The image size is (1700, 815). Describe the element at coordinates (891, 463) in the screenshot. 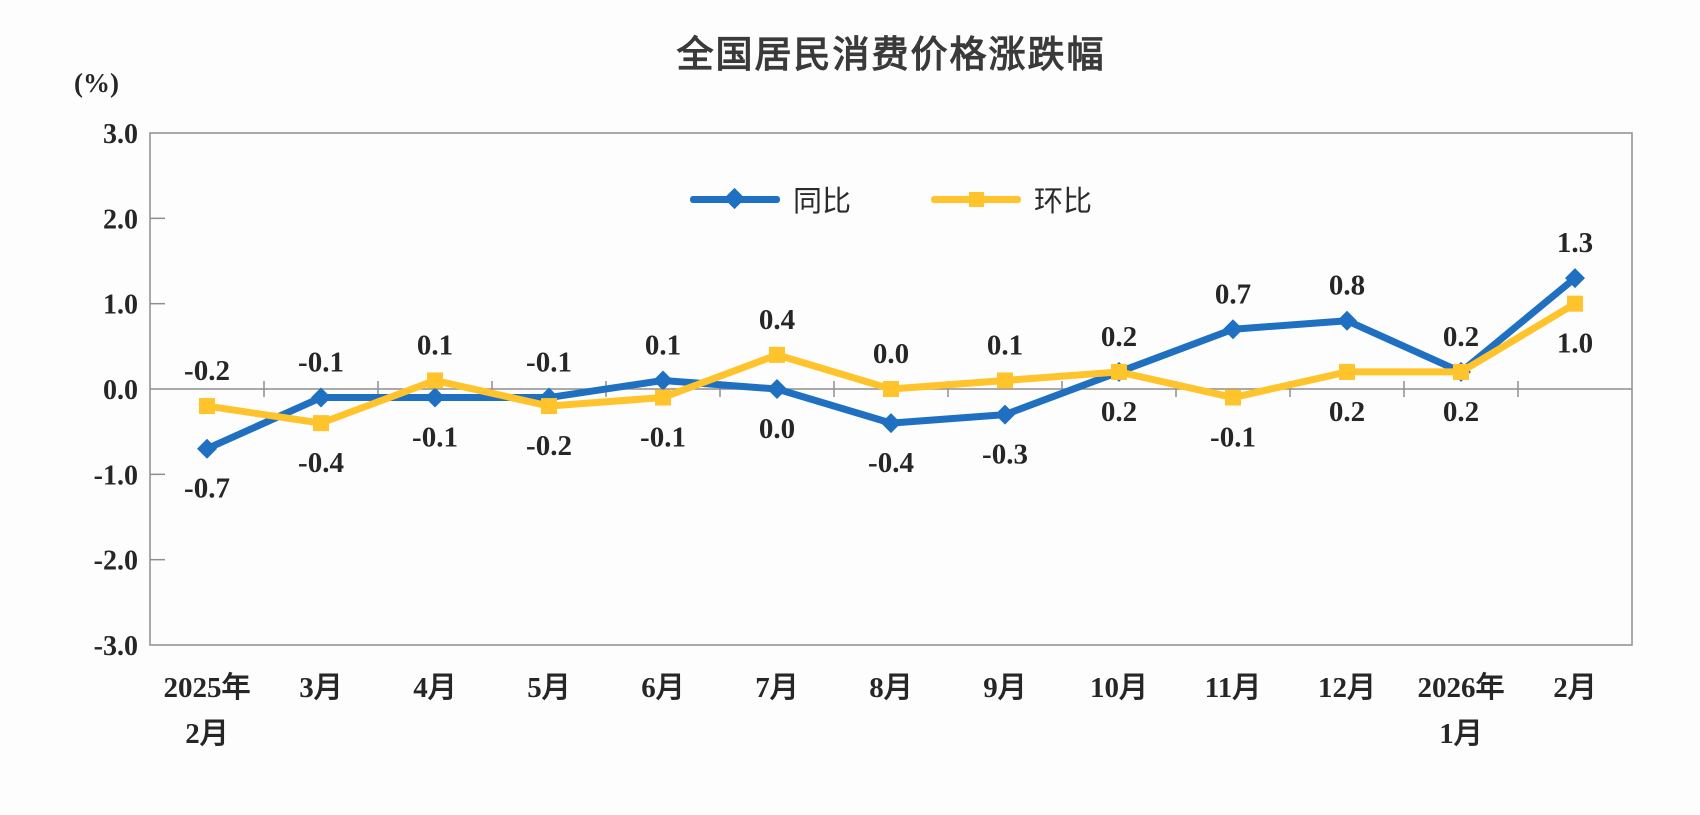

I see `yoy-data-label: -0.4` at that location.